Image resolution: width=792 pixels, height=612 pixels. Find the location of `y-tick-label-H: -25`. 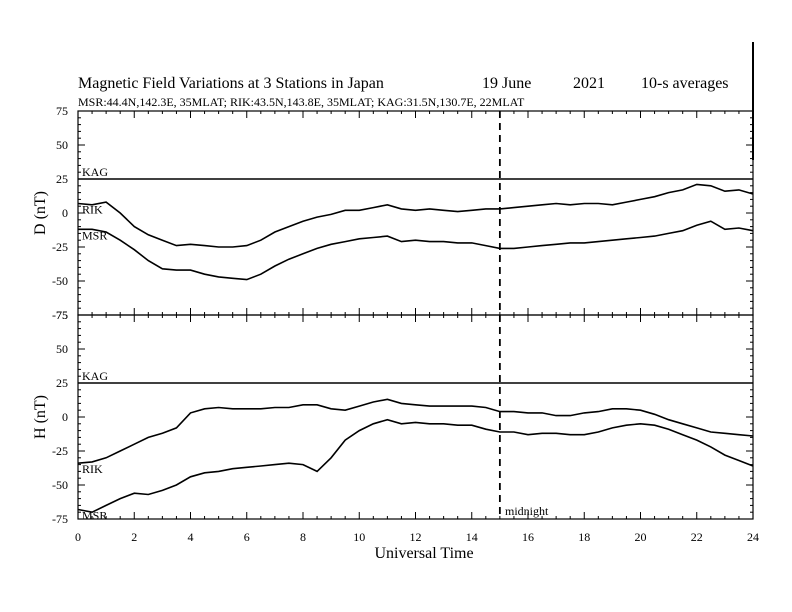

y-tick-label-H: -25 is located at coordinates (60, 451).